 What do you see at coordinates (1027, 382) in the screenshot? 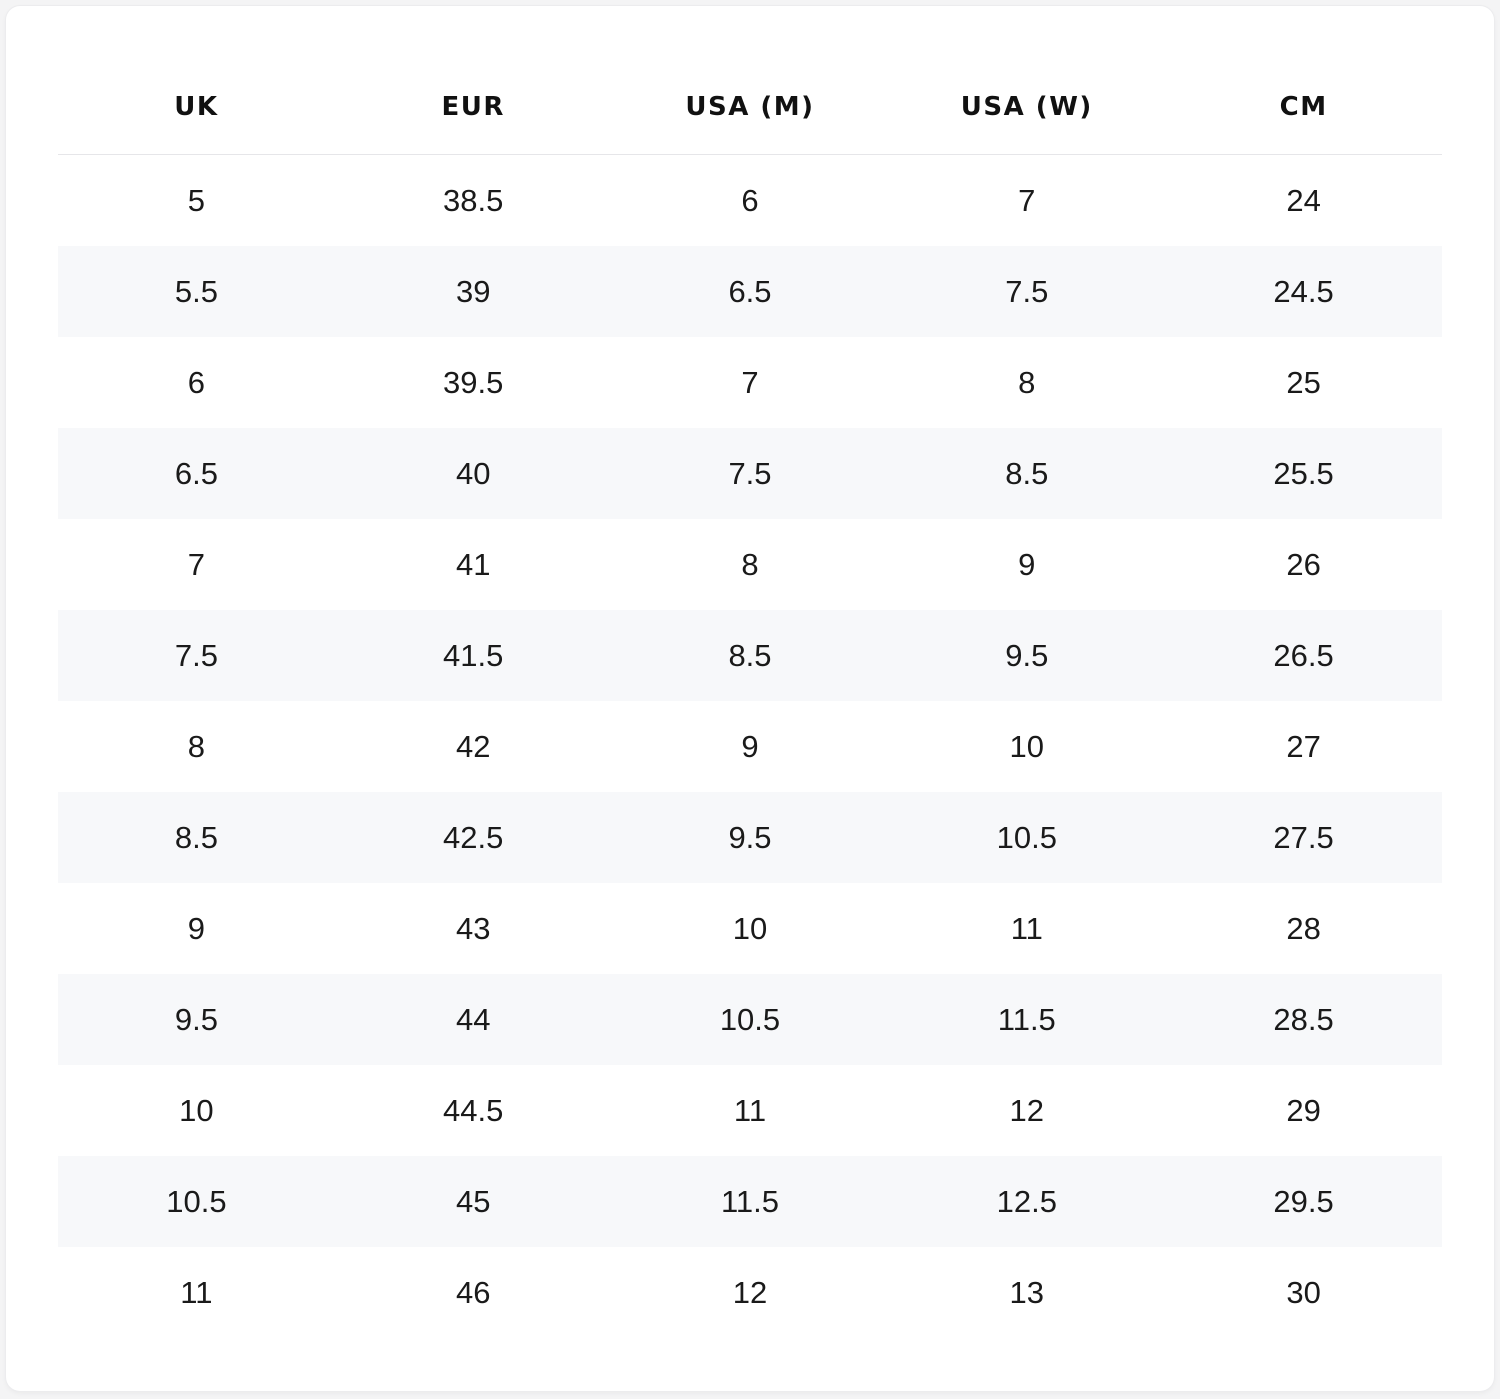
I see `cell-usa-women: 8` at bounding box center [1027, 382].